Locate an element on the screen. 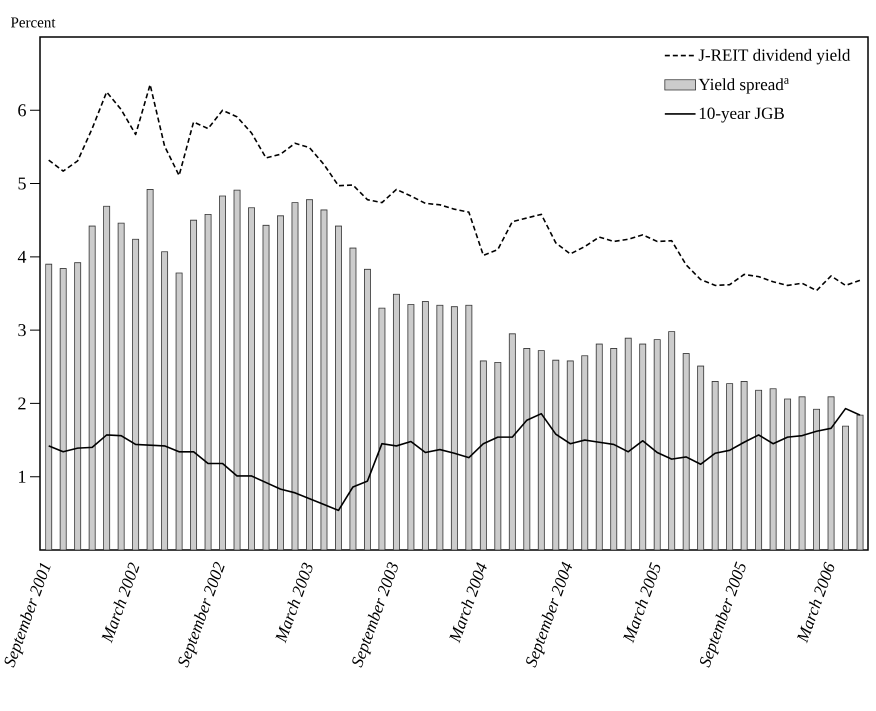 The image size is (876, 711). y-tick-label: 5 is located at coordinates (22, 184).